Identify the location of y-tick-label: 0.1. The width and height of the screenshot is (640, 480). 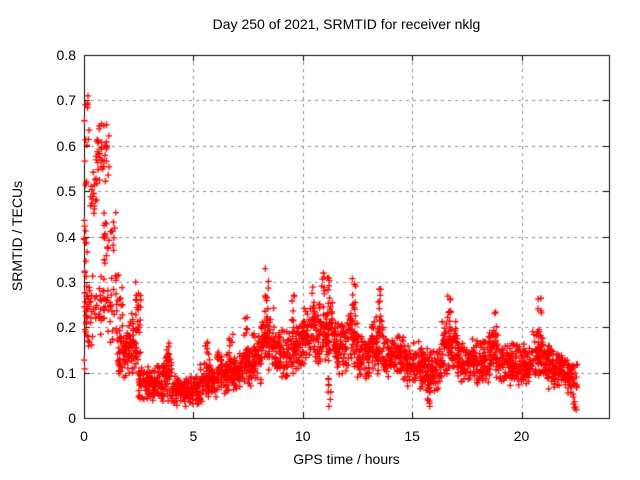
(66, 372).